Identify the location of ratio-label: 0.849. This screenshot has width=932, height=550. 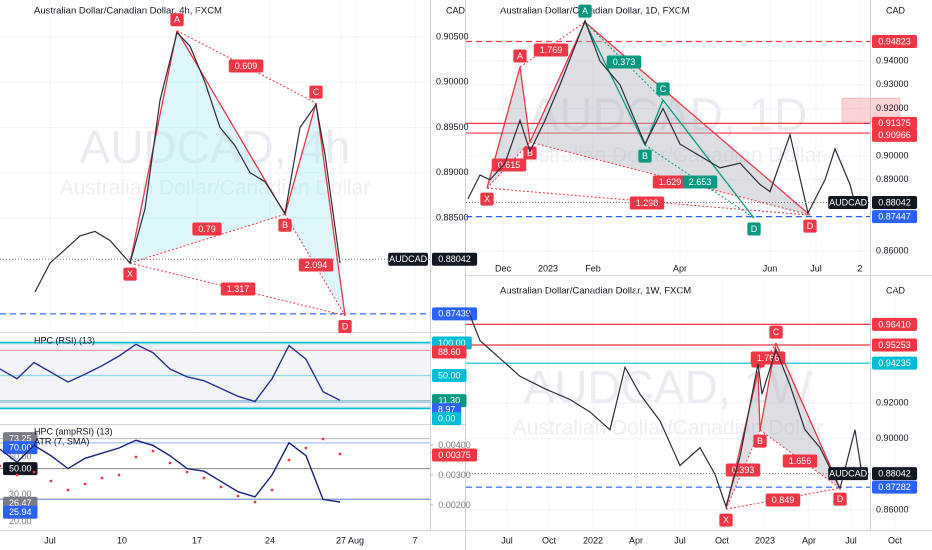
(783, 500).